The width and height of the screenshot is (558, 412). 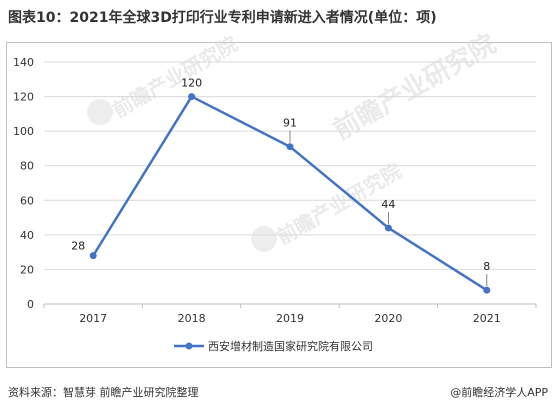 What do you see at coordinates (192, 318) in the screenshot?
I see `x-tick-label: 2018` at bounding box center [192, 318].